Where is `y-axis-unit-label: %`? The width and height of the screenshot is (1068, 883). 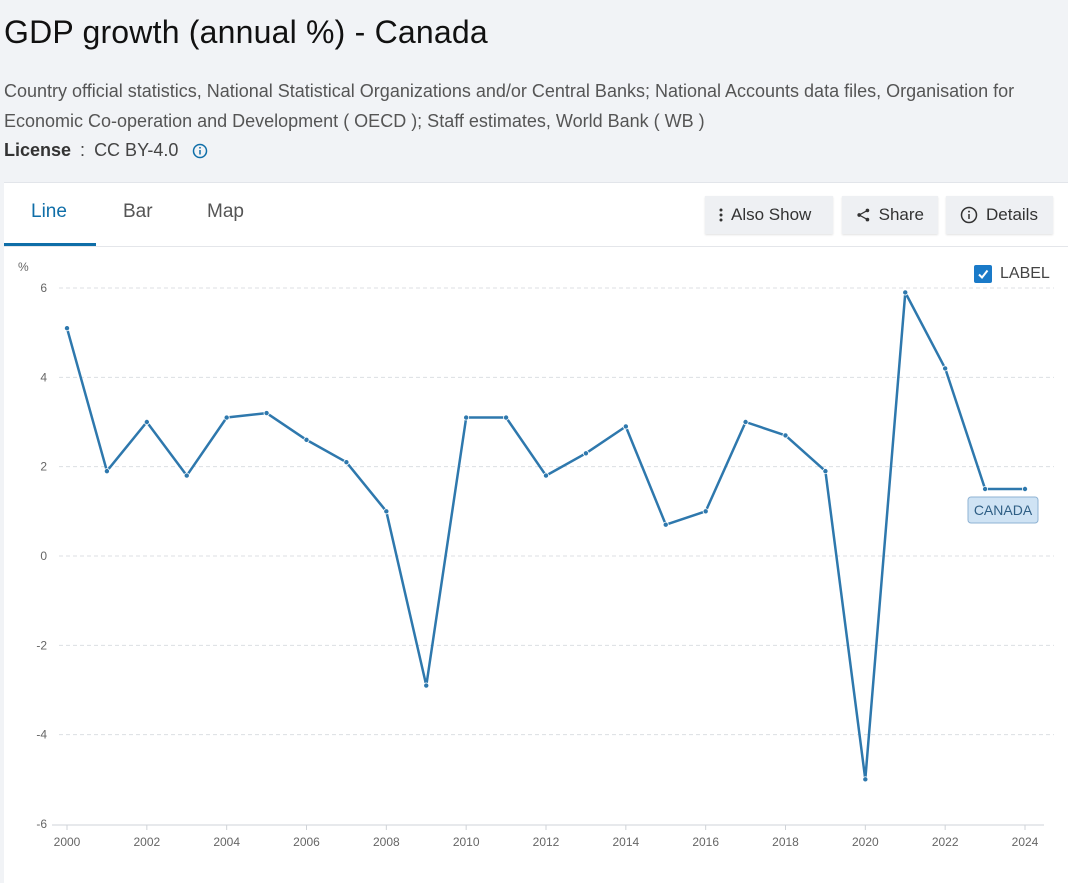
y-axis-unit-label: % is located at coordinates (23, 267).